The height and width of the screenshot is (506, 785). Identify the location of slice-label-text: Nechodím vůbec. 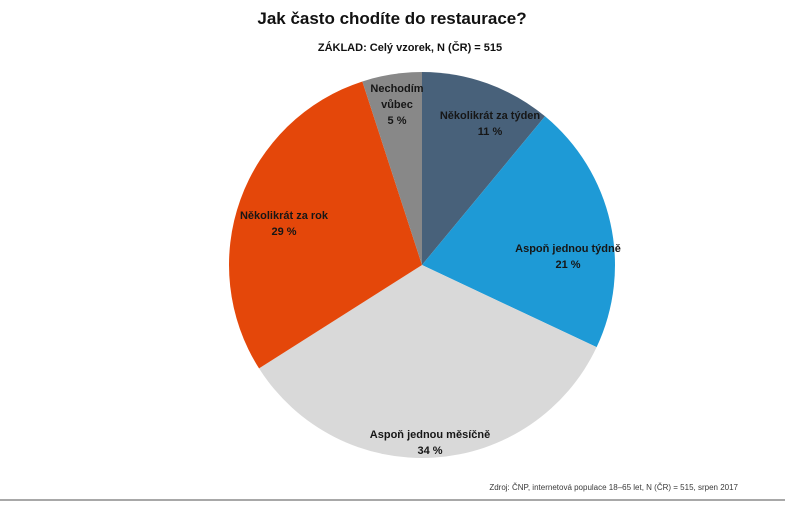
(397, 97).